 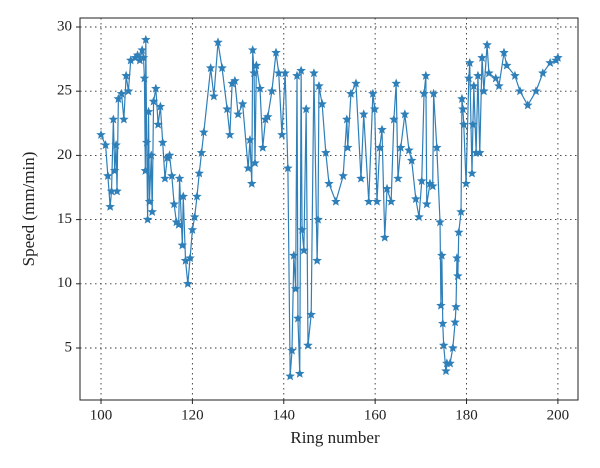 I want to click on x-tick-label: 120, so click(x=192, y=415).